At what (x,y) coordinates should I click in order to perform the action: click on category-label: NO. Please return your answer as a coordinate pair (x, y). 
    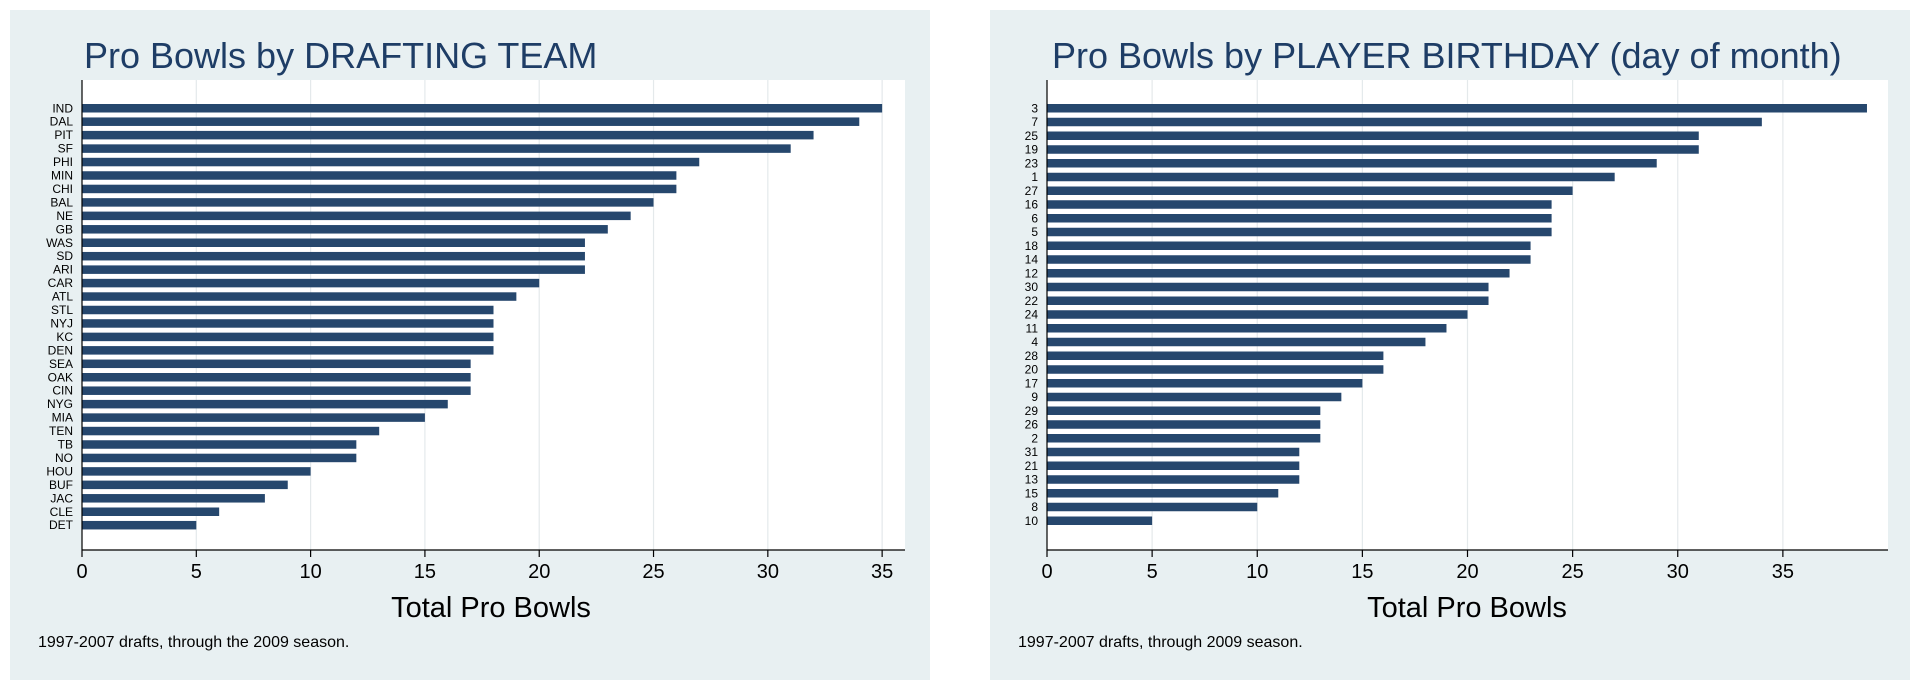
    Looking at the image, I should click on (64, 458).